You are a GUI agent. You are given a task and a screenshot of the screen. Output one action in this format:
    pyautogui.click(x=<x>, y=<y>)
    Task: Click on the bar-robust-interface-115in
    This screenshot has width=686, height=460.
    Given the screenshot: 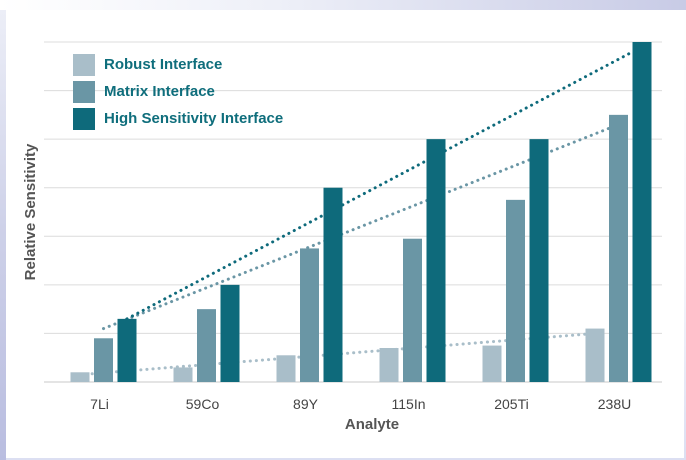 What is the action you would take?
    pyautogui.click(x=389, y=365)
    